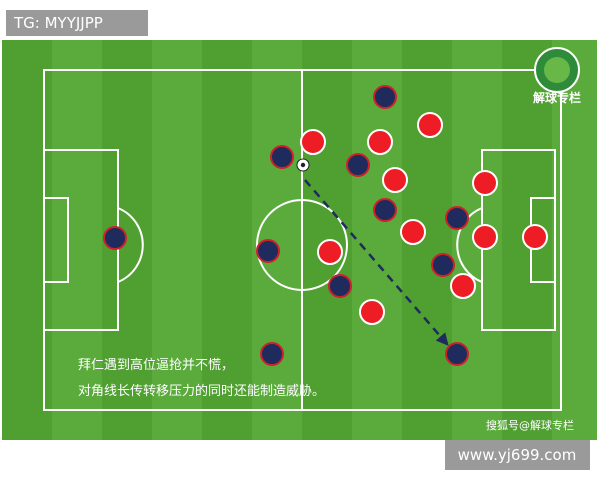 Image resolution: width=600 pixels, height=480 pixels. Describe the element at coordinates (58, 23) in the screenshot. I see `watermark: TG: MYYJJPP` at that location.